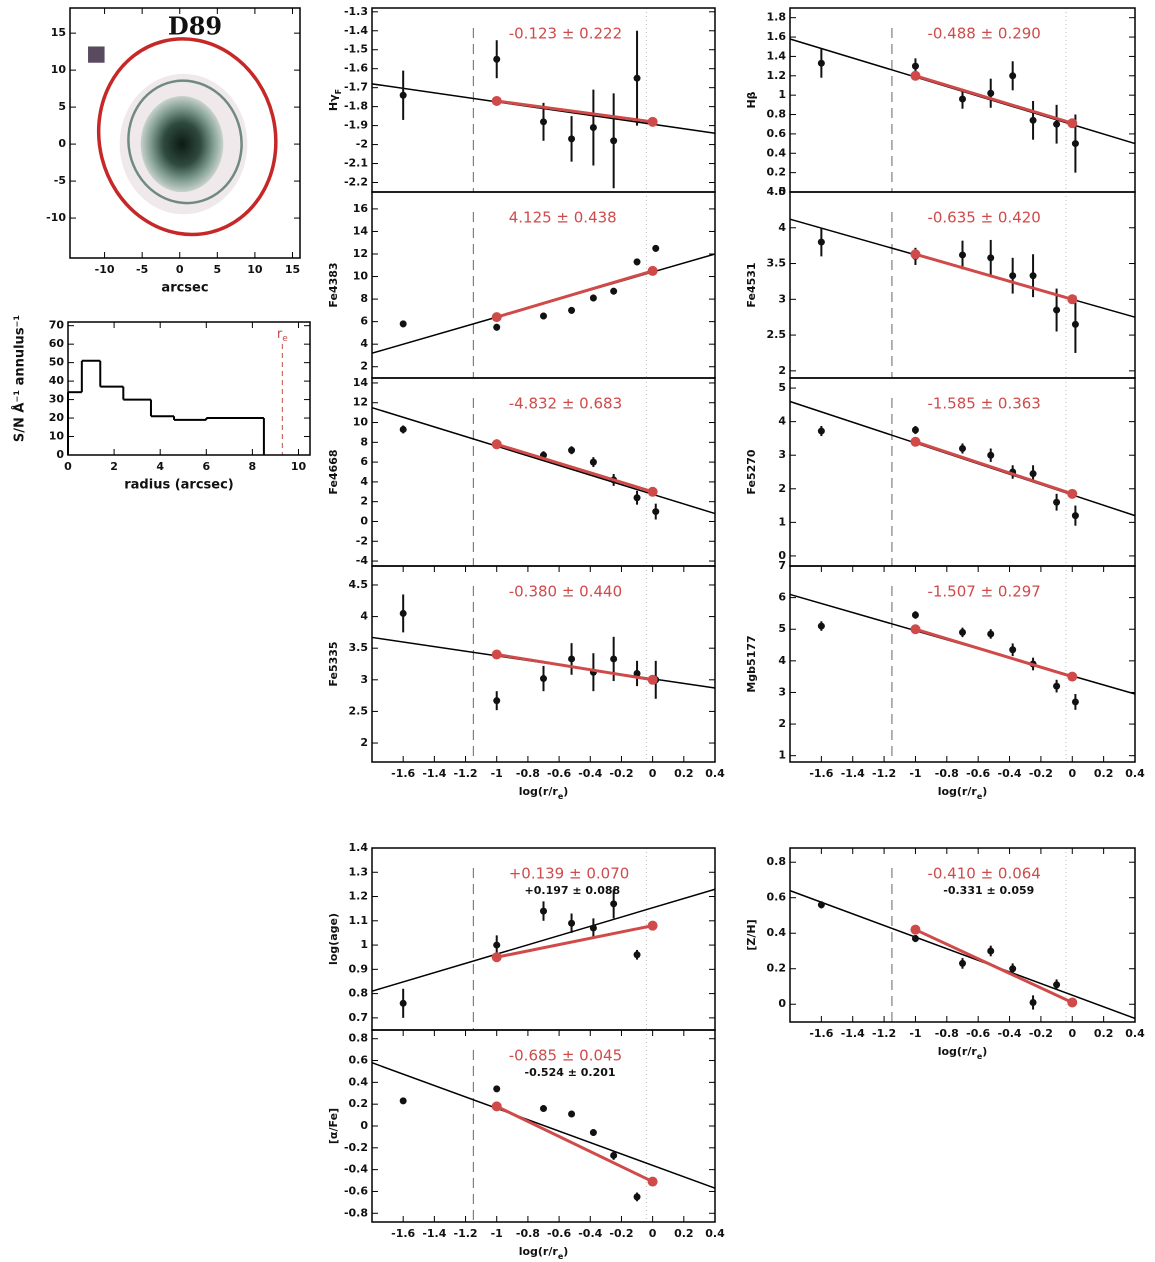 The image size is (1155, 1262). I want to click on x-axis-label-main: log(r/r, so click(539, 1251).